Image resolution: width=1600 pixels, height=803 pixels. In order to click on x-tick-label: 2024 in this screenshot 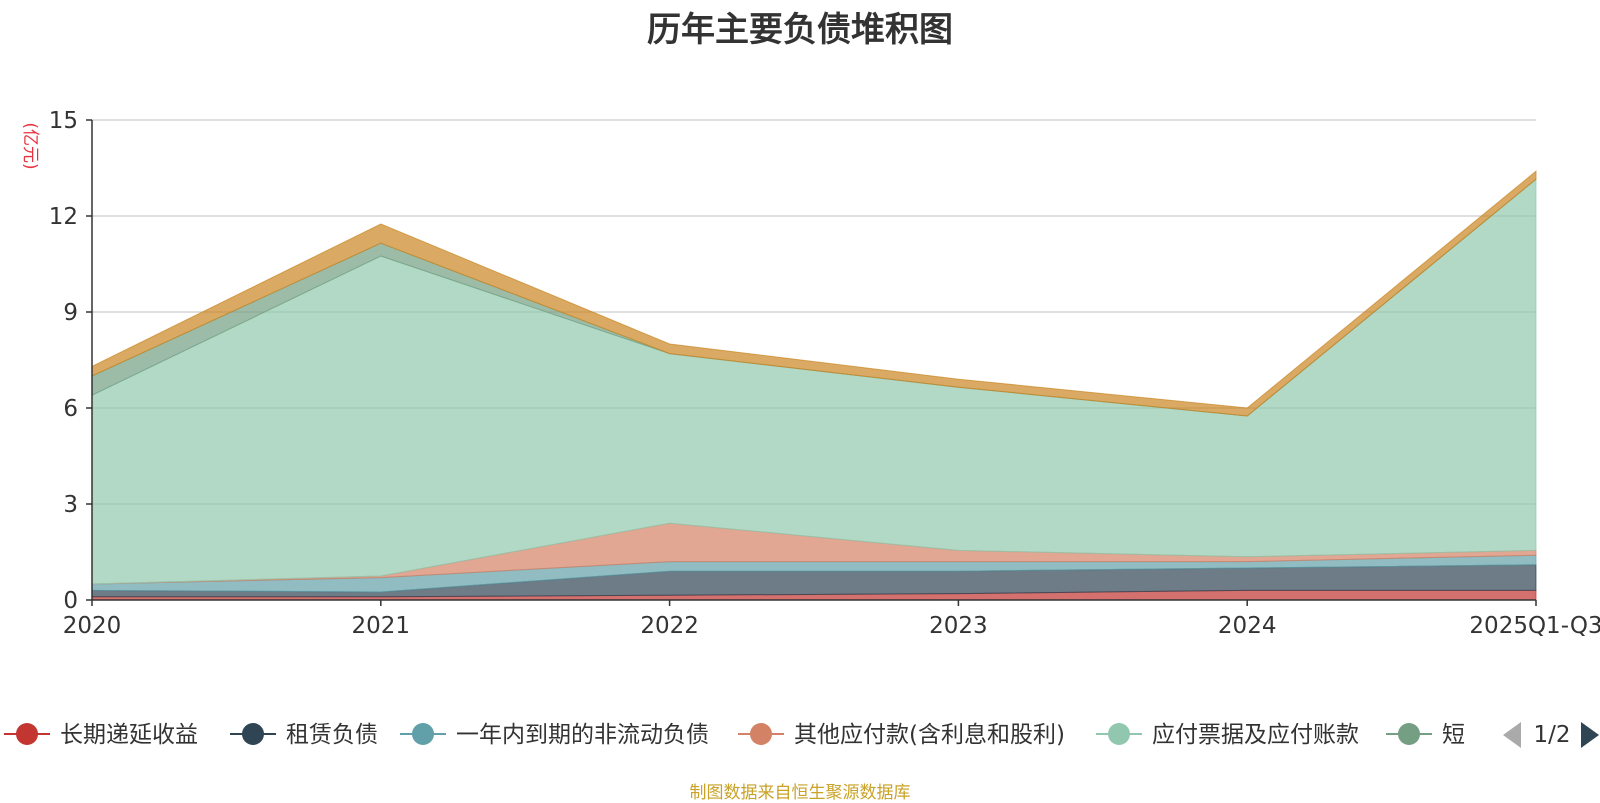, I will do `click(1247, 626)`.